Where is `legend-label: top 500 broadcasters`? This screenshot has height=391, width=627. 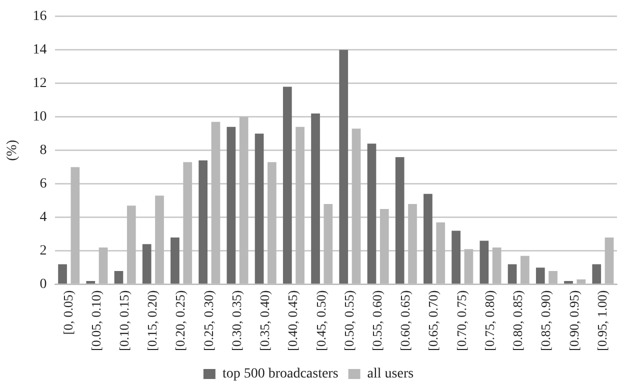
legend-label: top 500 broadcasters is located at coordinates (280, 374).